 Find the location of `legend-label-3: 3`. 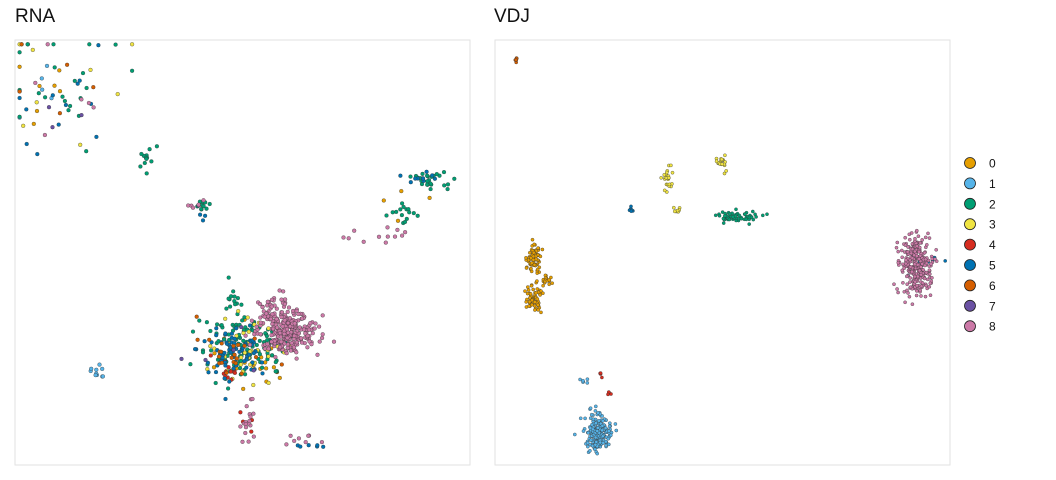

legend-label-3: 3 is located at coordinates (992, 225).